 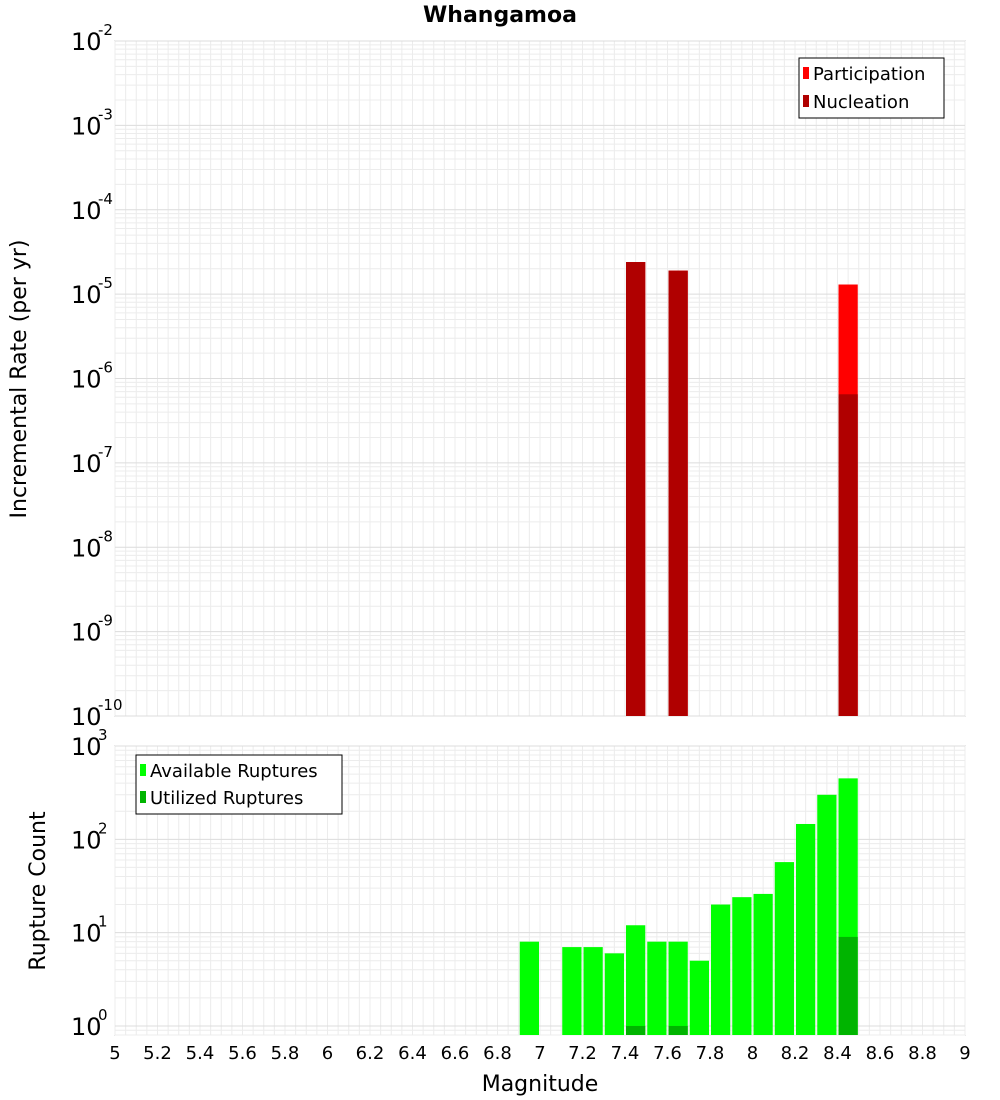 What do you see at coordinates (105, 452) in the screenshot?
I see `y-tick-exponent: -7` at bounding box center [105, 452].